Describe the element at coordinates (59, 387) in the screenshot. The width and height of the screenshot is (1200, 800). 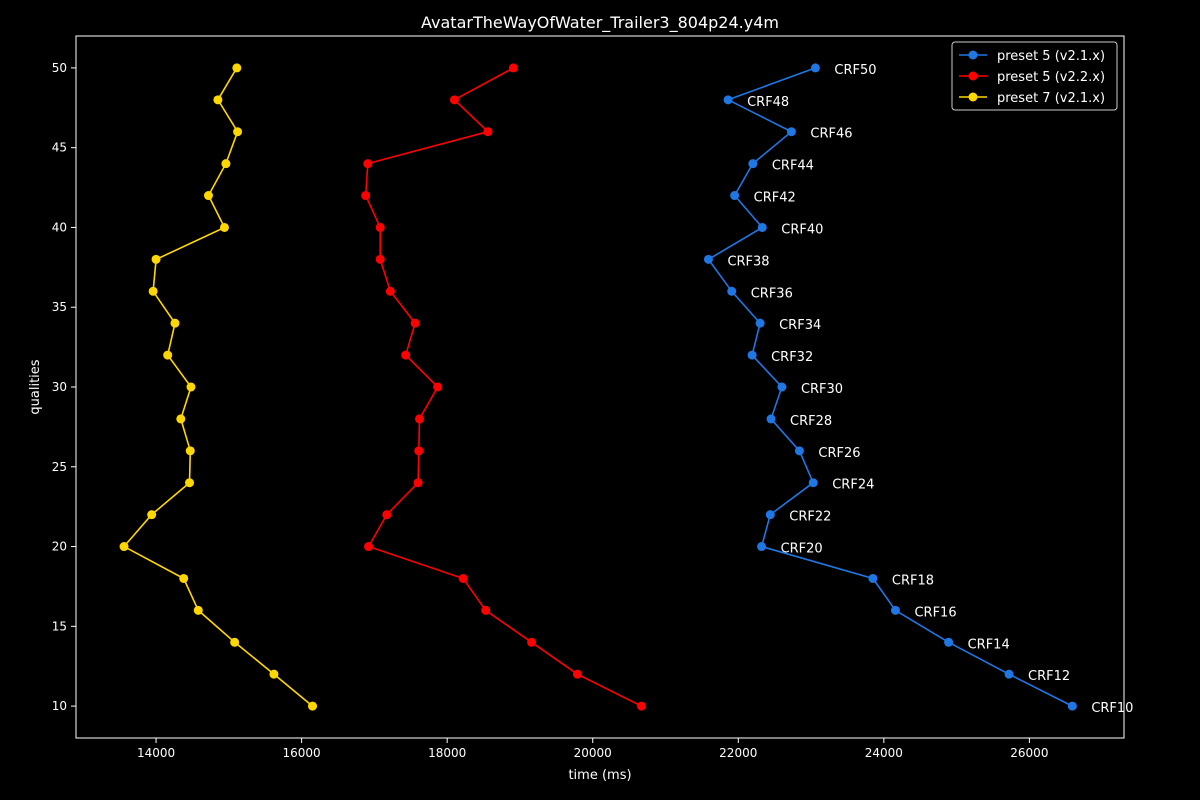
I see `y-tick-label: 30` at that location.